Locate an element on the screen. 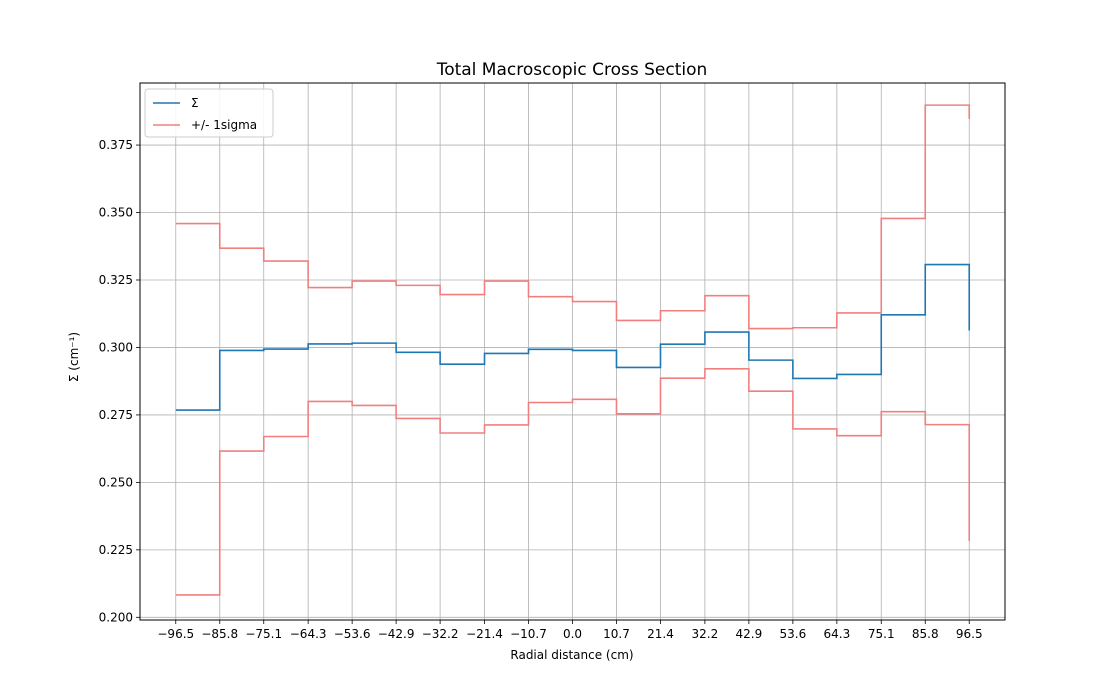  y-tick-label: 0.275 is located at coordinates (116, 415).